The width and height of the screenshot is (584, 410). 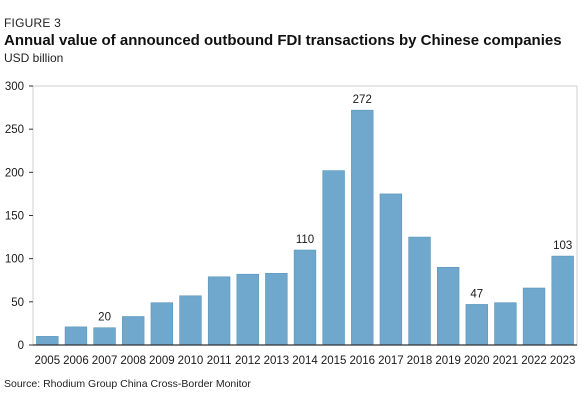 What do you see at coordinates (47, 341) in the screenshot?
I see `bar-2005` at bounding box center [47, 341].